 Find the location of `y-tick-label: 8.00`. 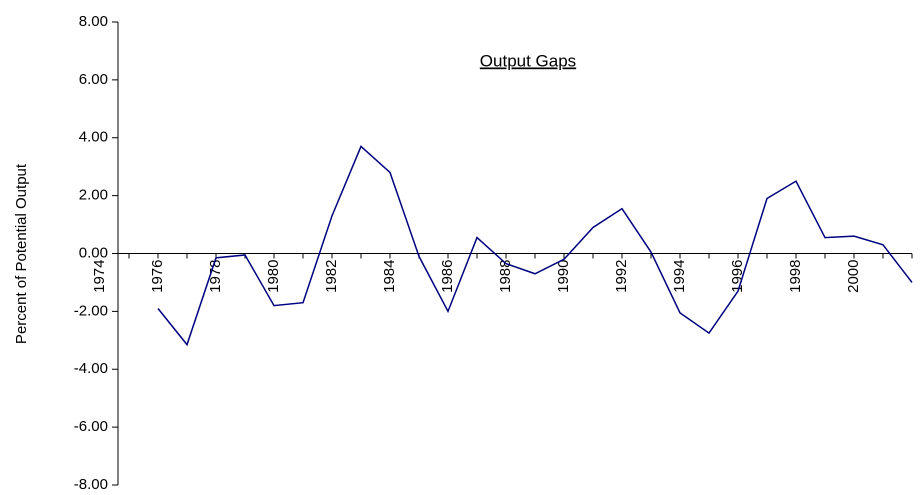

y-tick-label: 8.00 is located at coordinates (93, 21).